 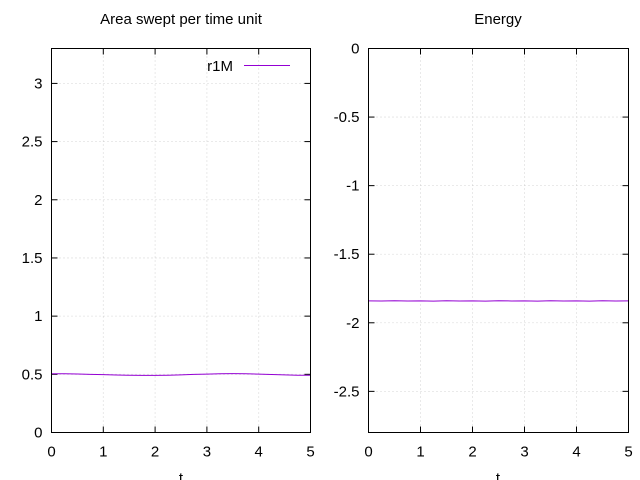 What do you see at coordinates (38, 316) in the screenshot?
I see `area-swept-y-tick-label: 1` at bounding box center [38, 316].